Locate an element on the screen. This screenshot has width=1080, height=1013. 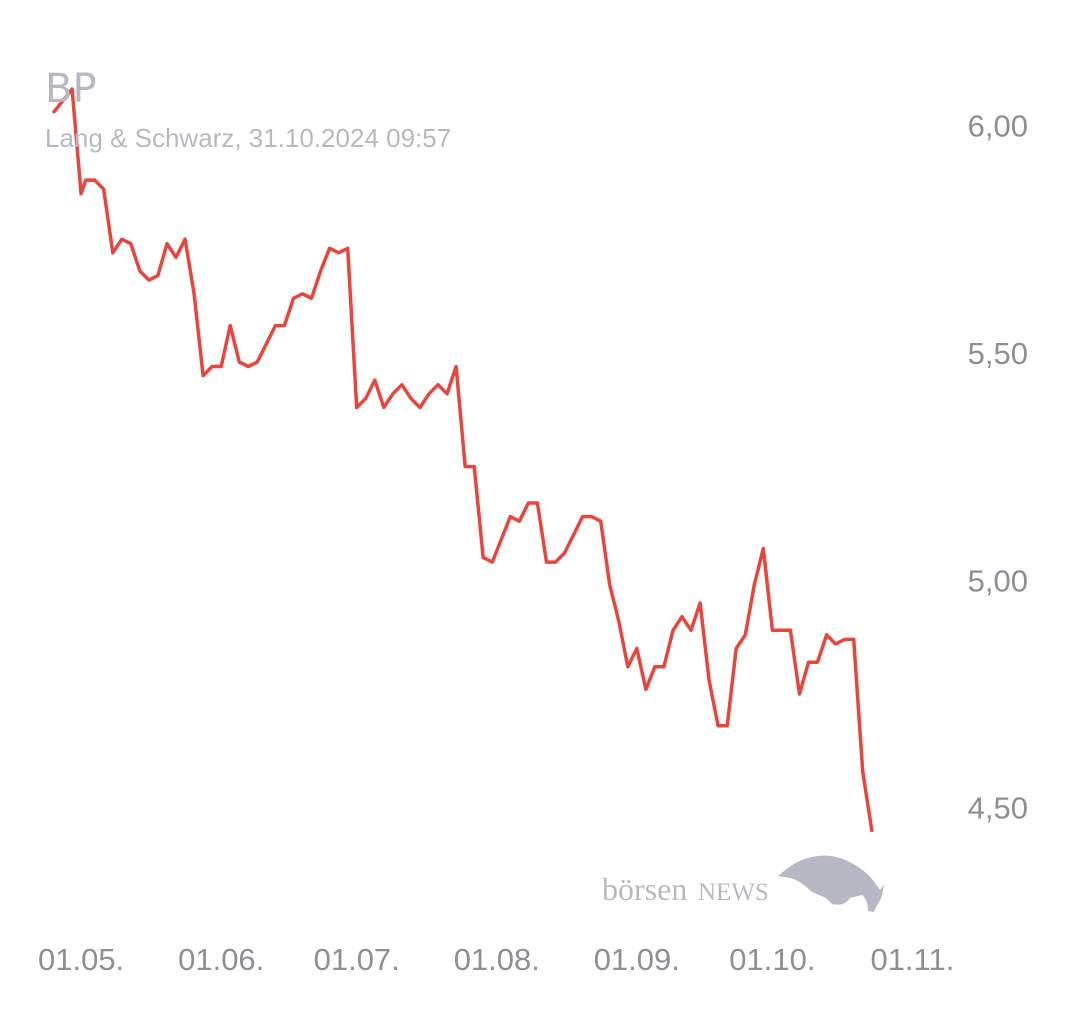
x-tick-label: 01.11. is located at coordinates (912, 959).